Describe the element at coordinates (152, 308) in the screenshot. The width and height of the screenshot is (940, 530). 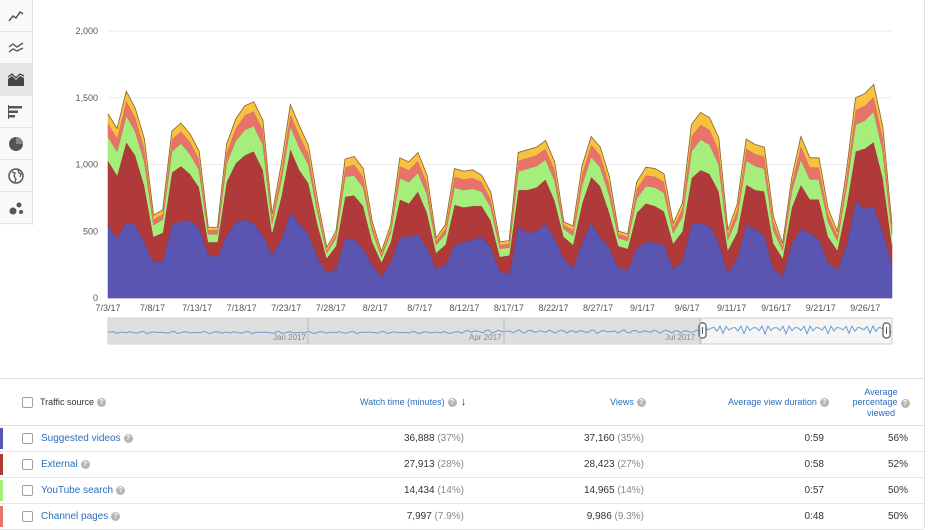
I see `x-tick-label: 7/8/17` at that location.